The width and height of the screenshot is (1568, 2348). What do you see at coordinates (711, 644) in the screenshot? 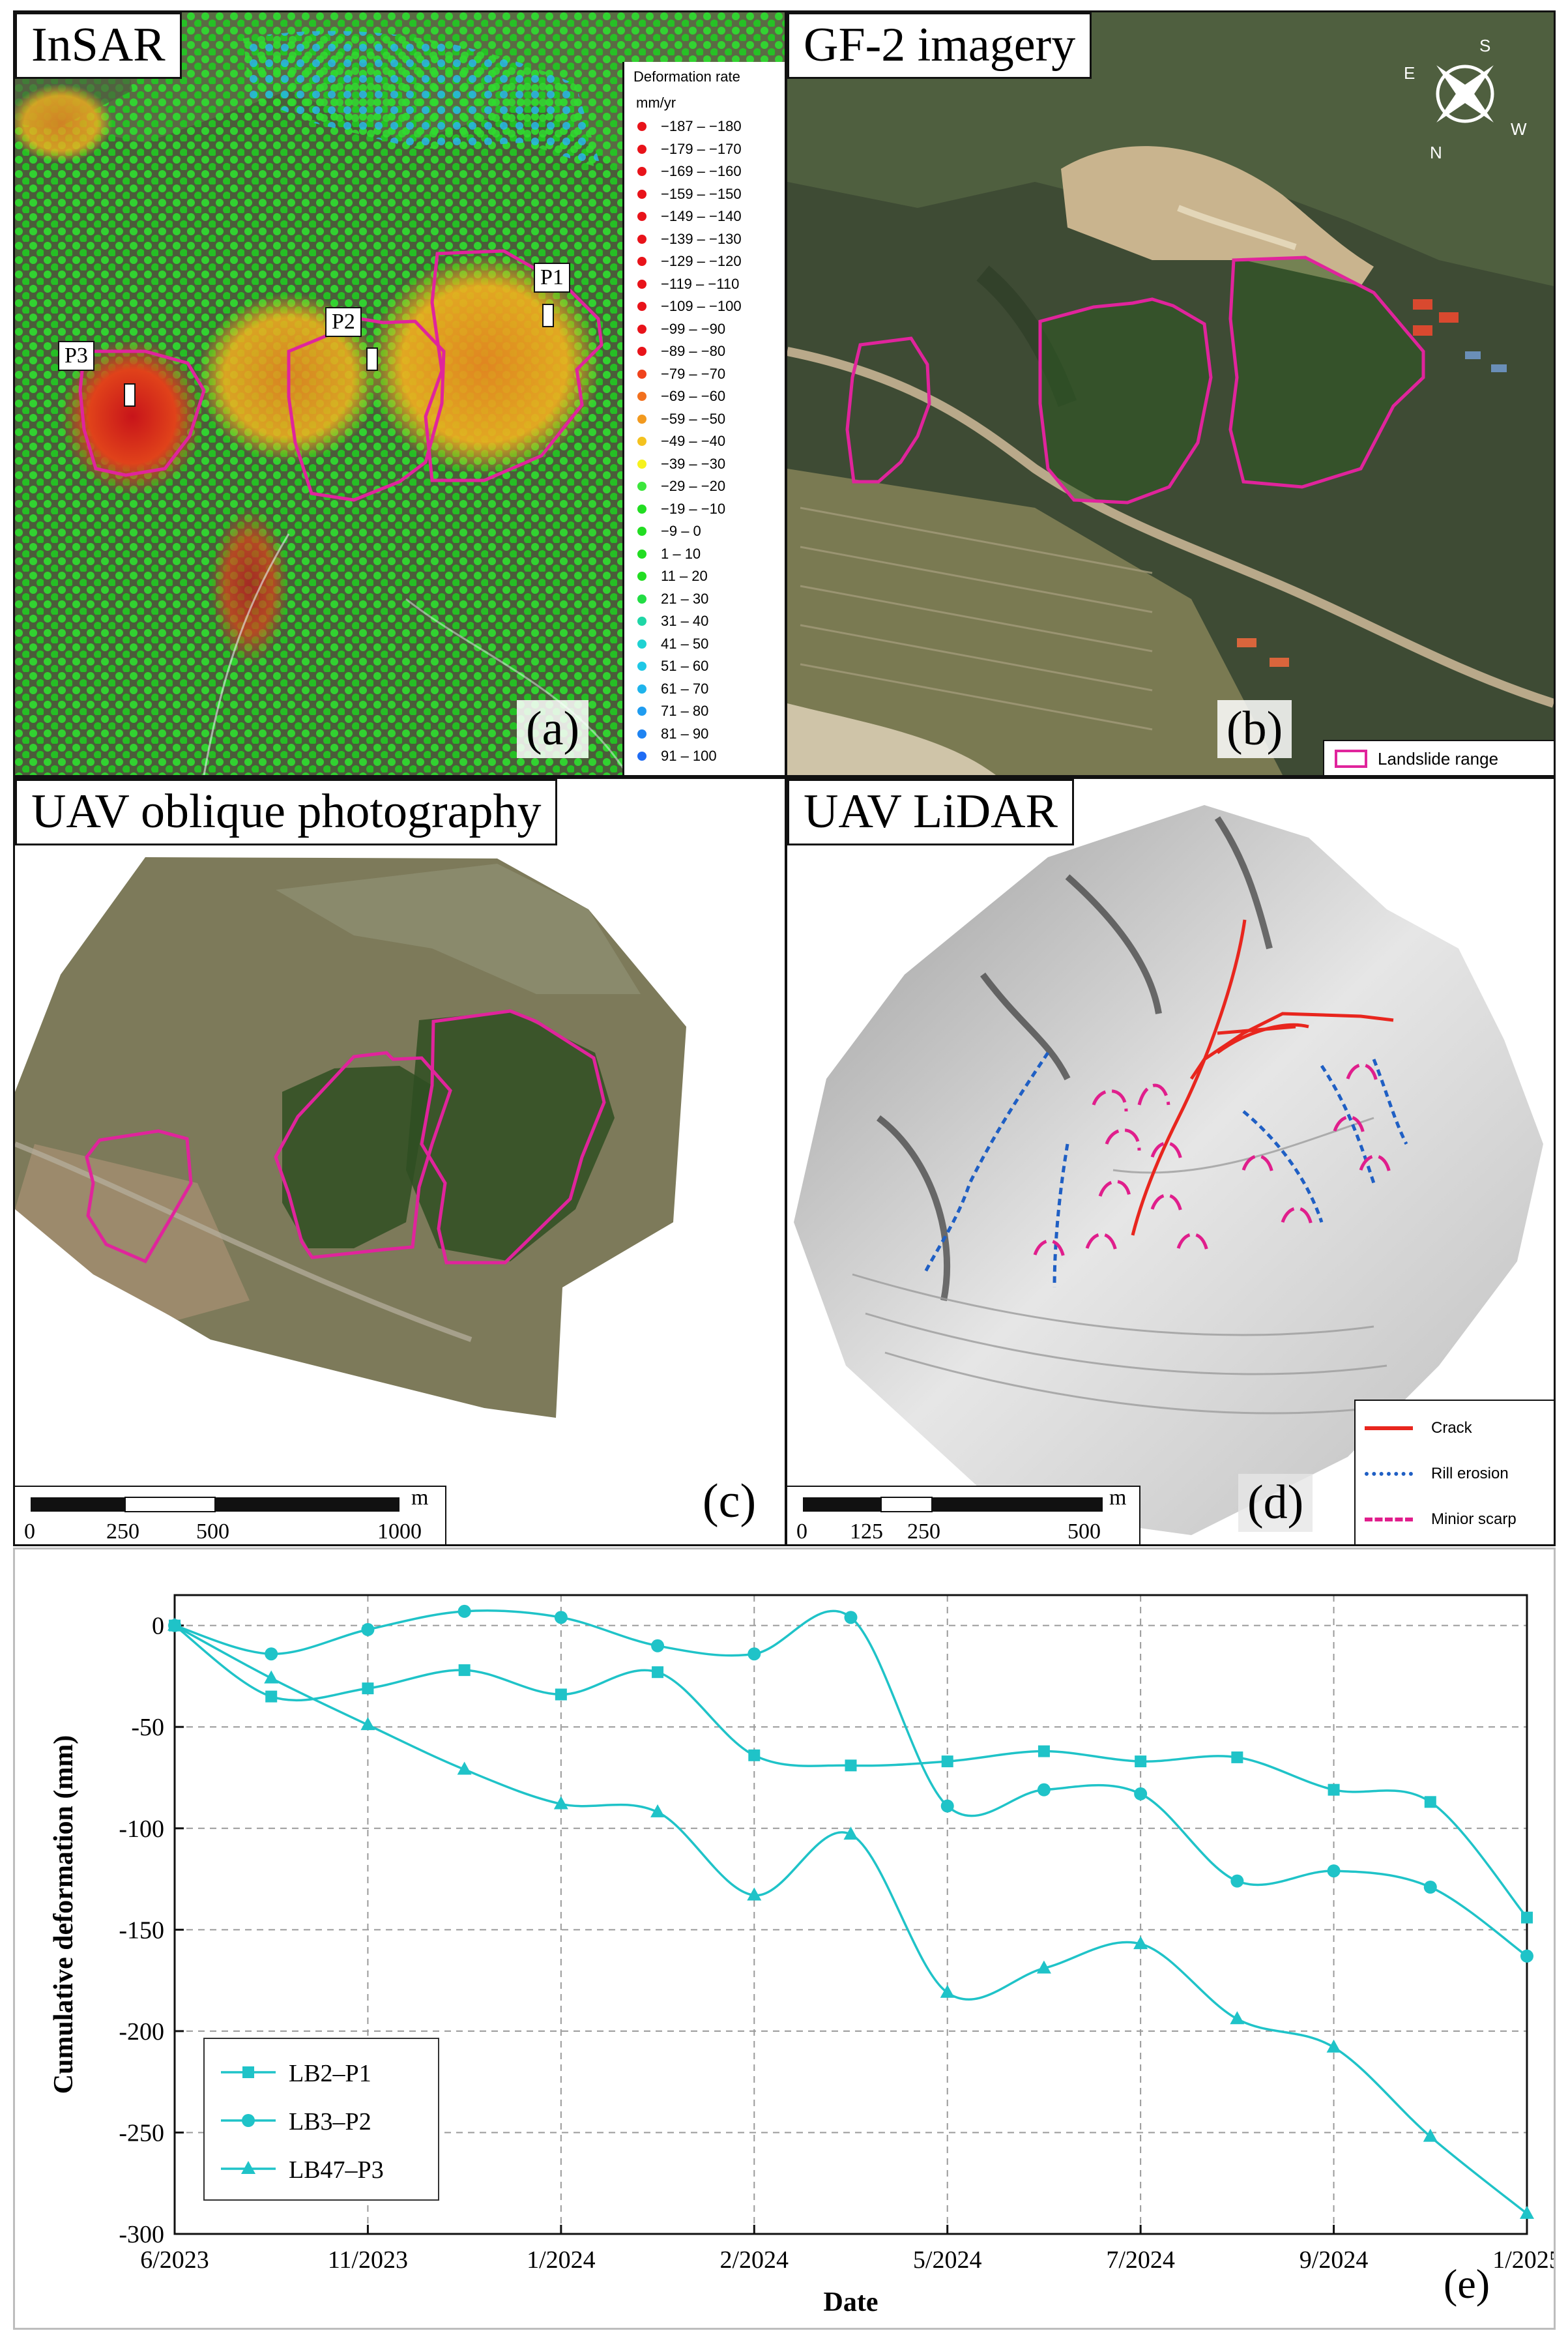
I see `legend-row: 41 – 50` at bounding box center [711, 644].